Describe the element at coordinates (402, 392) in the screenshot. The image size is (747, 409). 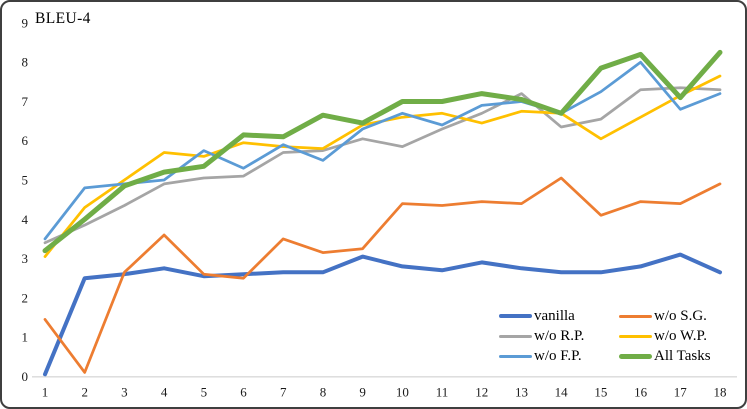
I see `x-axis-tick-label: 10` at that location.